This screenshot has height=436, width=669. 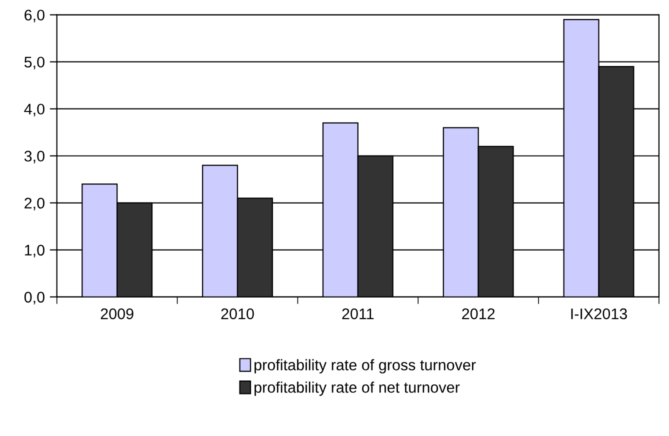 I want to click on legend-label: profitability rate of net turnover, so click(x=357, y=389).